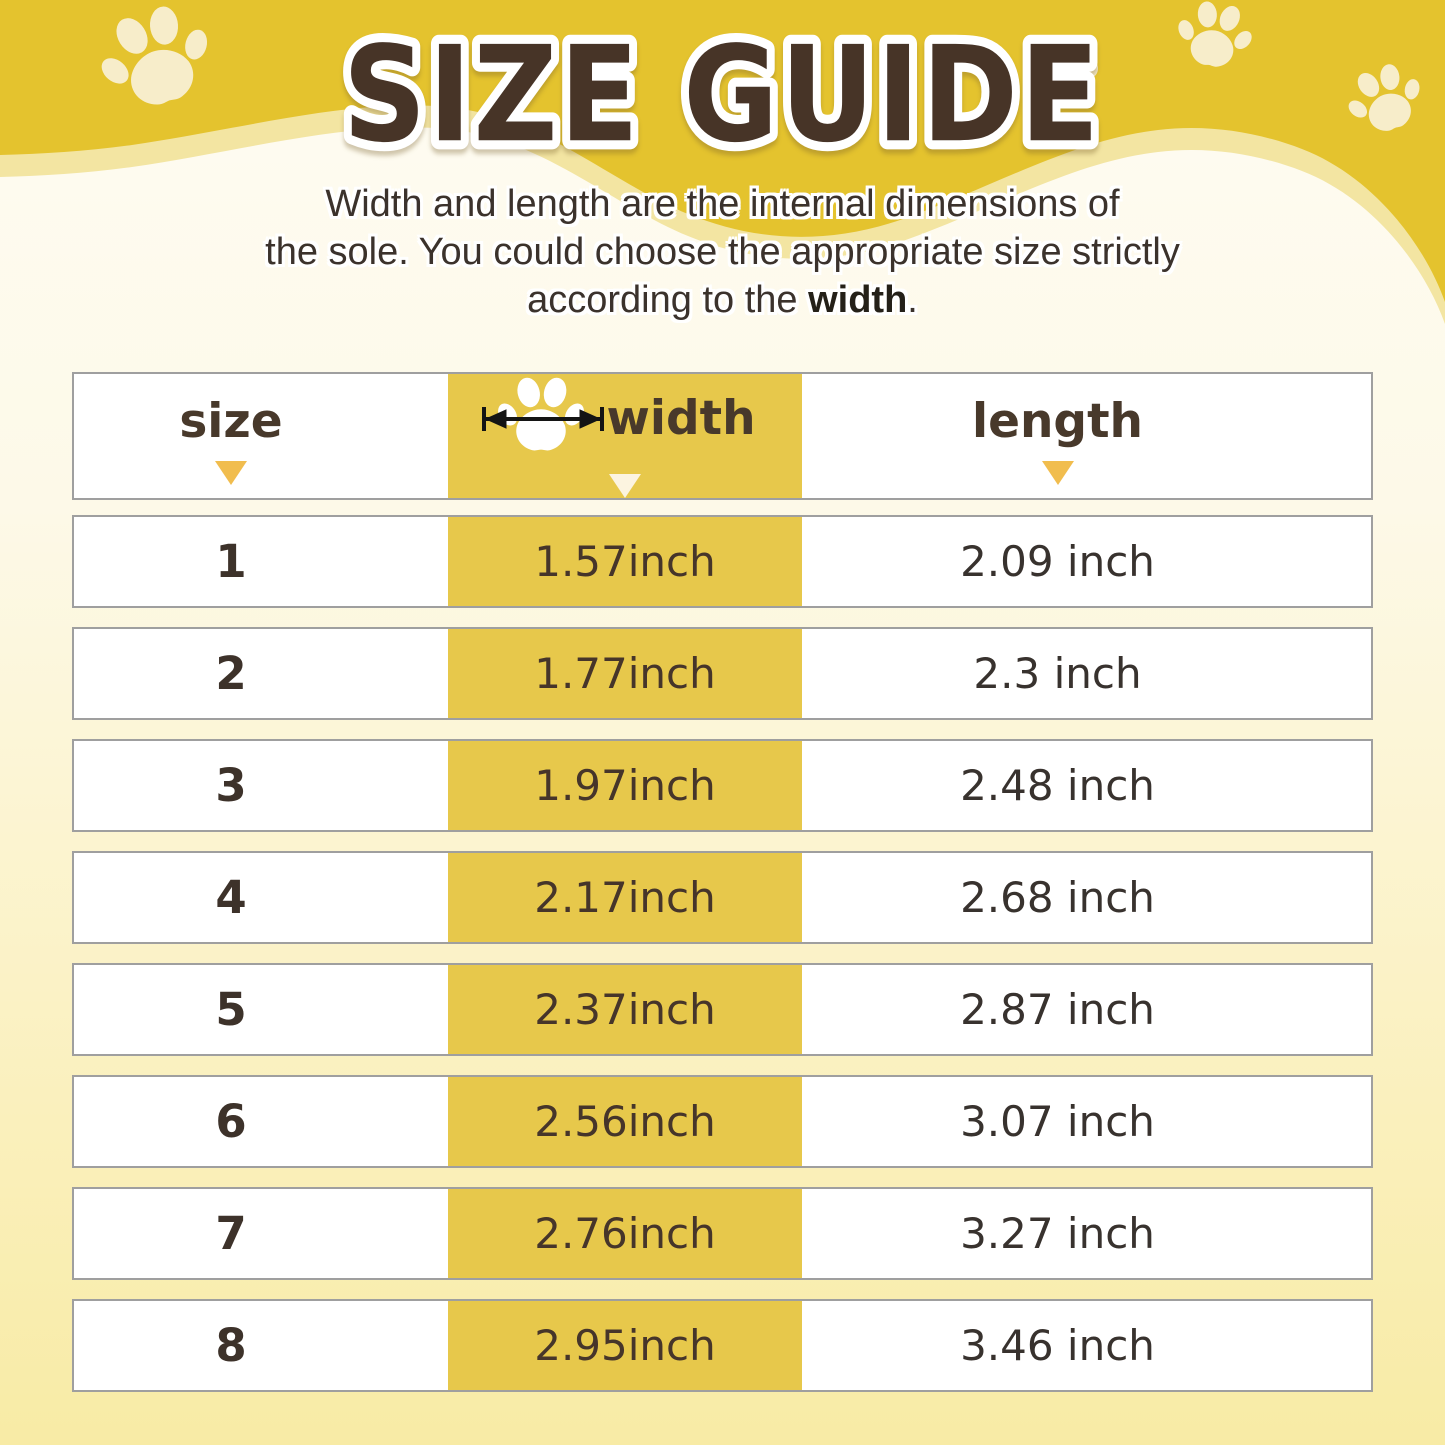  I want to click on width-value: 1.77inch, so click(625, 673).